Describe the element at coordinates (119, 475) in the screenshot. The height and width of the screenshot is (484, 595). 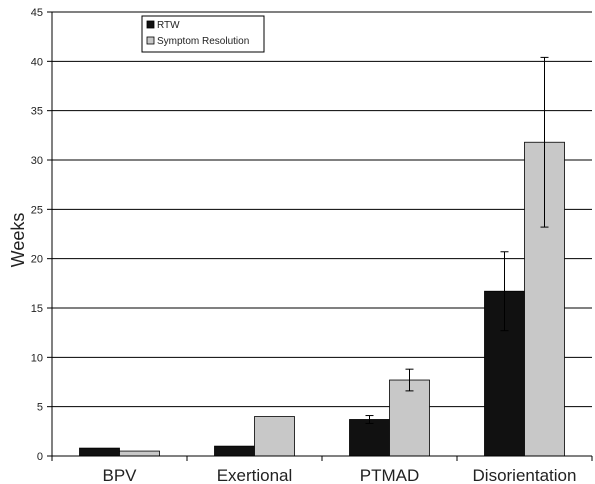
I see `x-category-label: BPV` at that location.